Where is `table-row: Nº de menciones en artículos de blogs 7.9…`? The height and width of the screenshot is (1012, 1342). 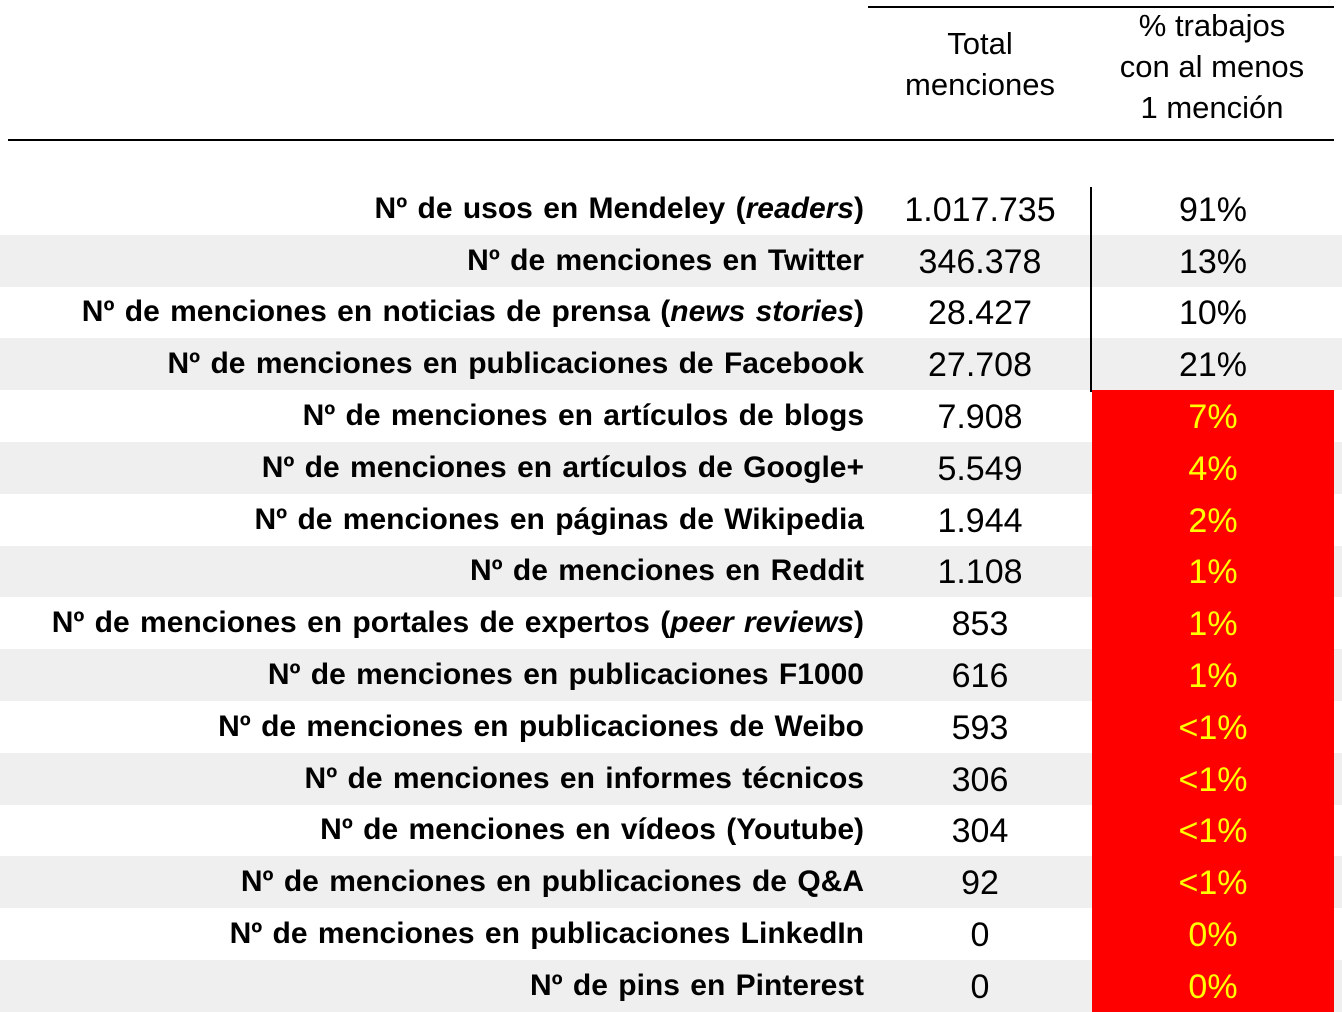 table-row: Nº de menciones en artículos de blogs 7.9… is located at coordinates (671, 416).